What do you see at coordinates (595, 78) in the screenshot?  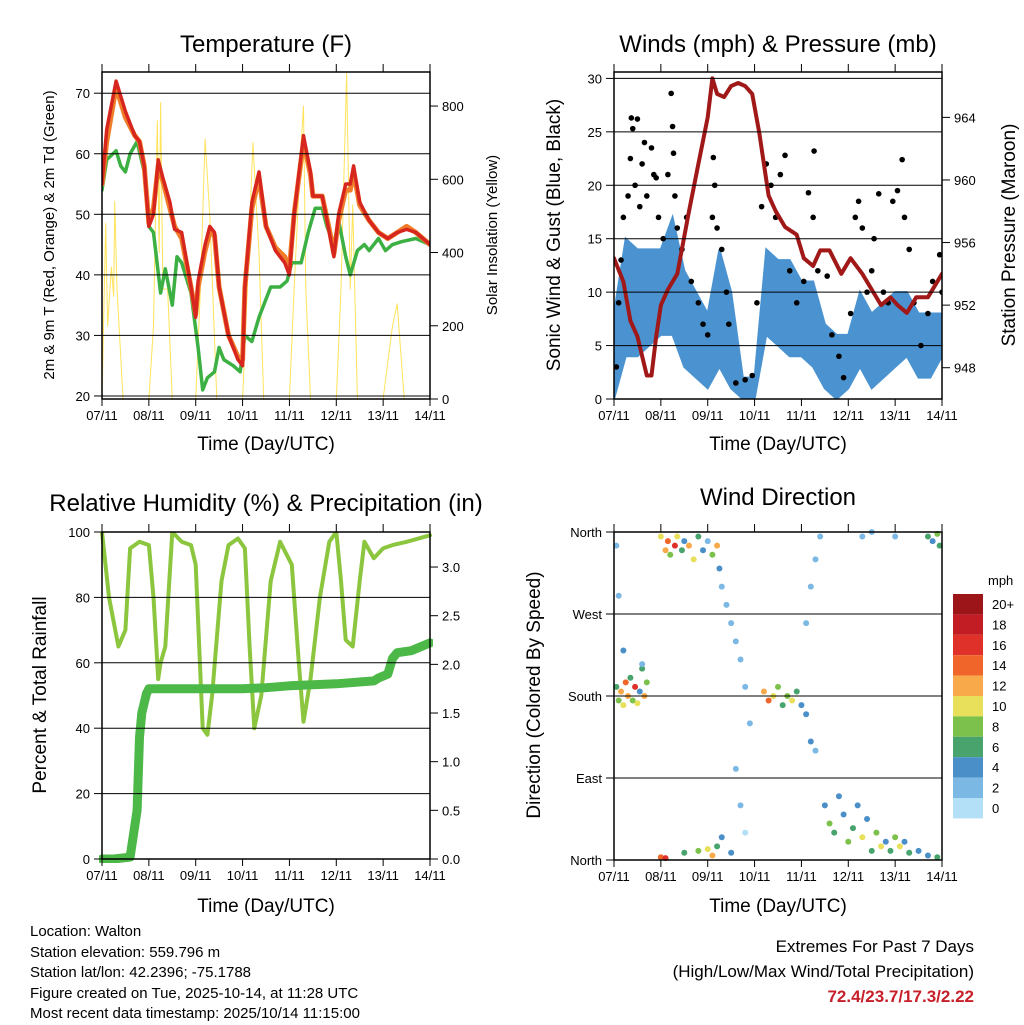 I see `y-tick-label: 30` at bounding box center [595, 78].